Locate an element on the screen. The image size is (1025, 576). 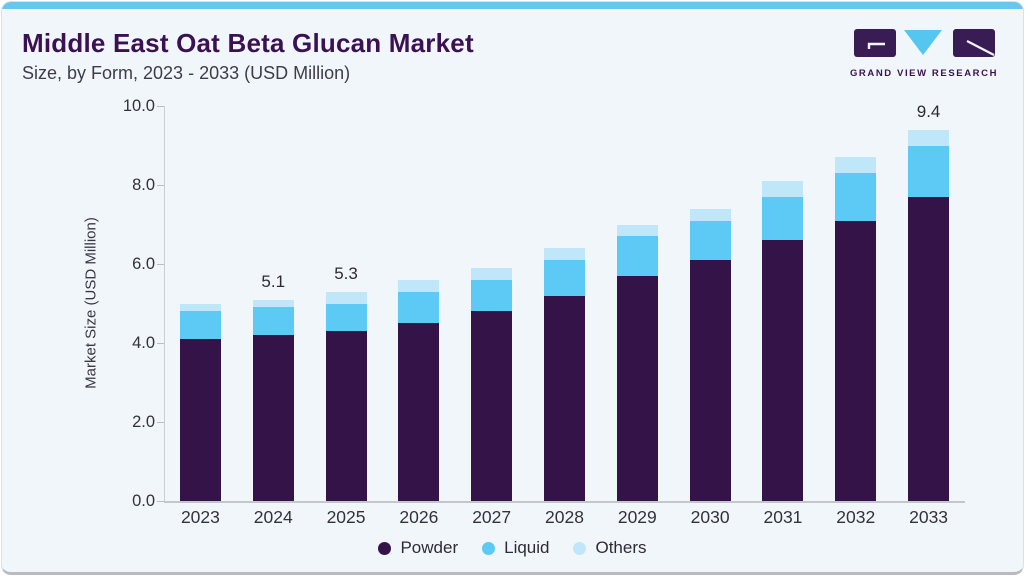
y-tick-label: 2.0 is located at coordinates (143, 422).